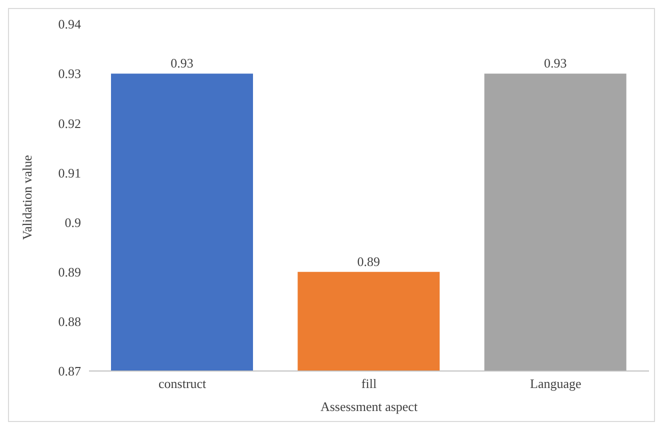 This screenshot has width=663, height=430. I want to click on y-tick-label: 0.94, so click(70, 24).